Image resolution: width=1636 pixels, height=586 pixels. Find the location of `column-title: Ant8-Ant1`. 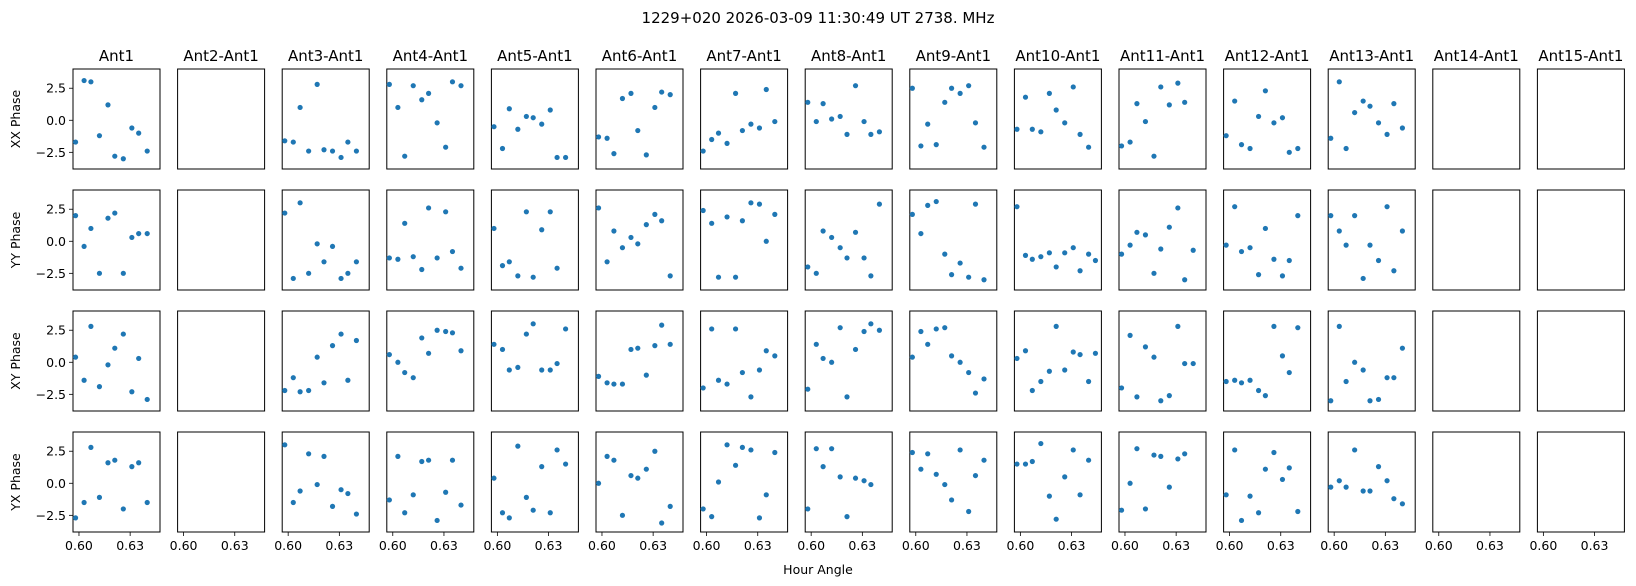

column-title: Ant8-Ant1 is located at coordinates (848, 56).